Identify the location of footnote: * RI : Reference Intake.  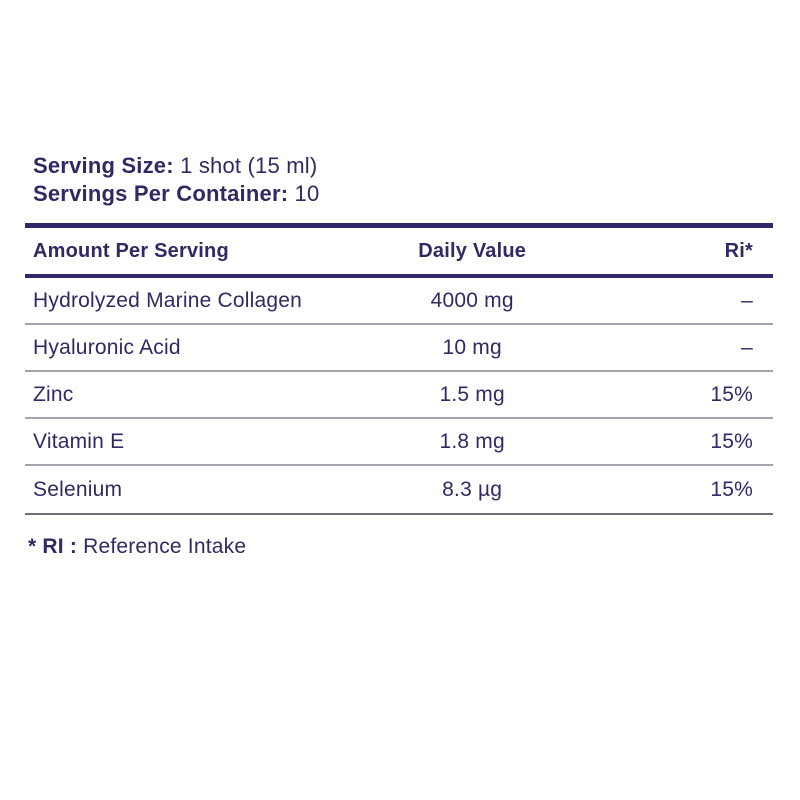
(399, 547).